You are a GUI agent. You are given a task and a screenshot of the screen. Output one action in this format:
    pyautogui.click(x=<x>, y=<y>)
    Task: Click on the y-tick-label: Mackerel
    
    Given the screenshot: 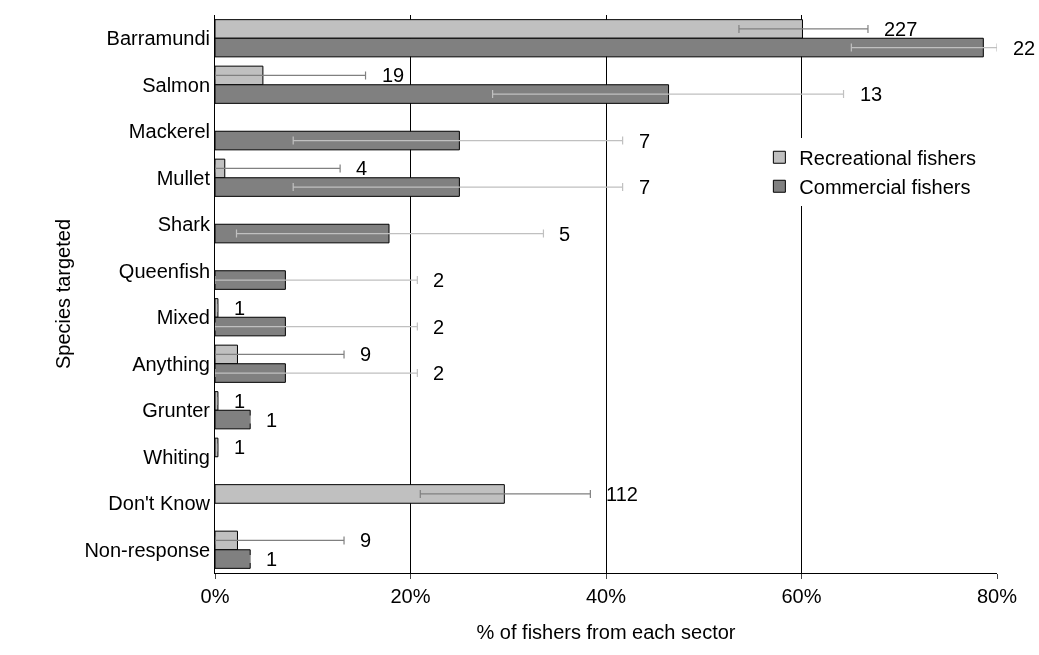 What is the action you would take?
    pyautogui.click(x=169, y=131)
    